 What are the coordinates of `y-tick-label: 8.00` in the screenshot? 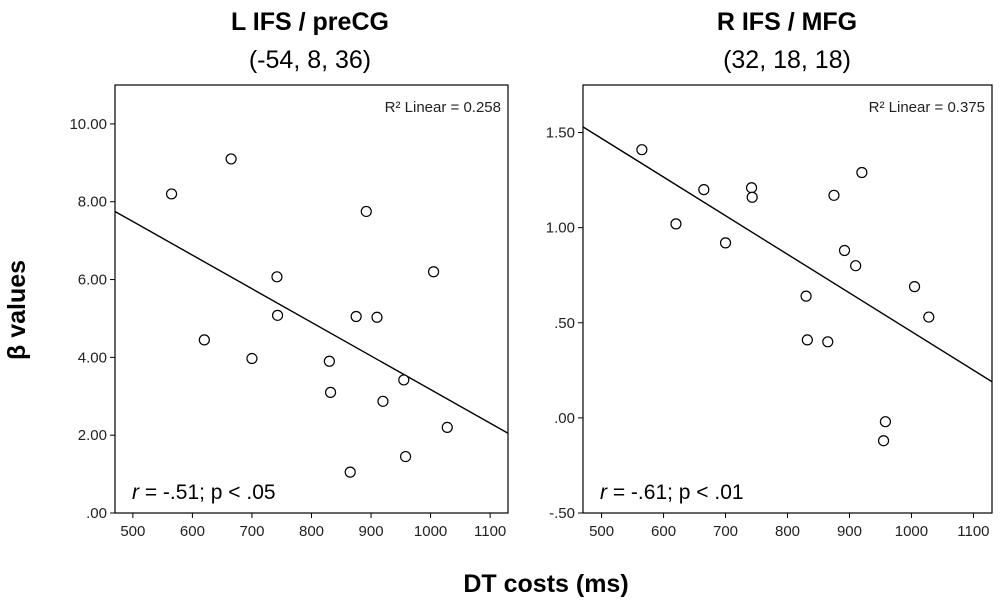 It's located at (92, 202).